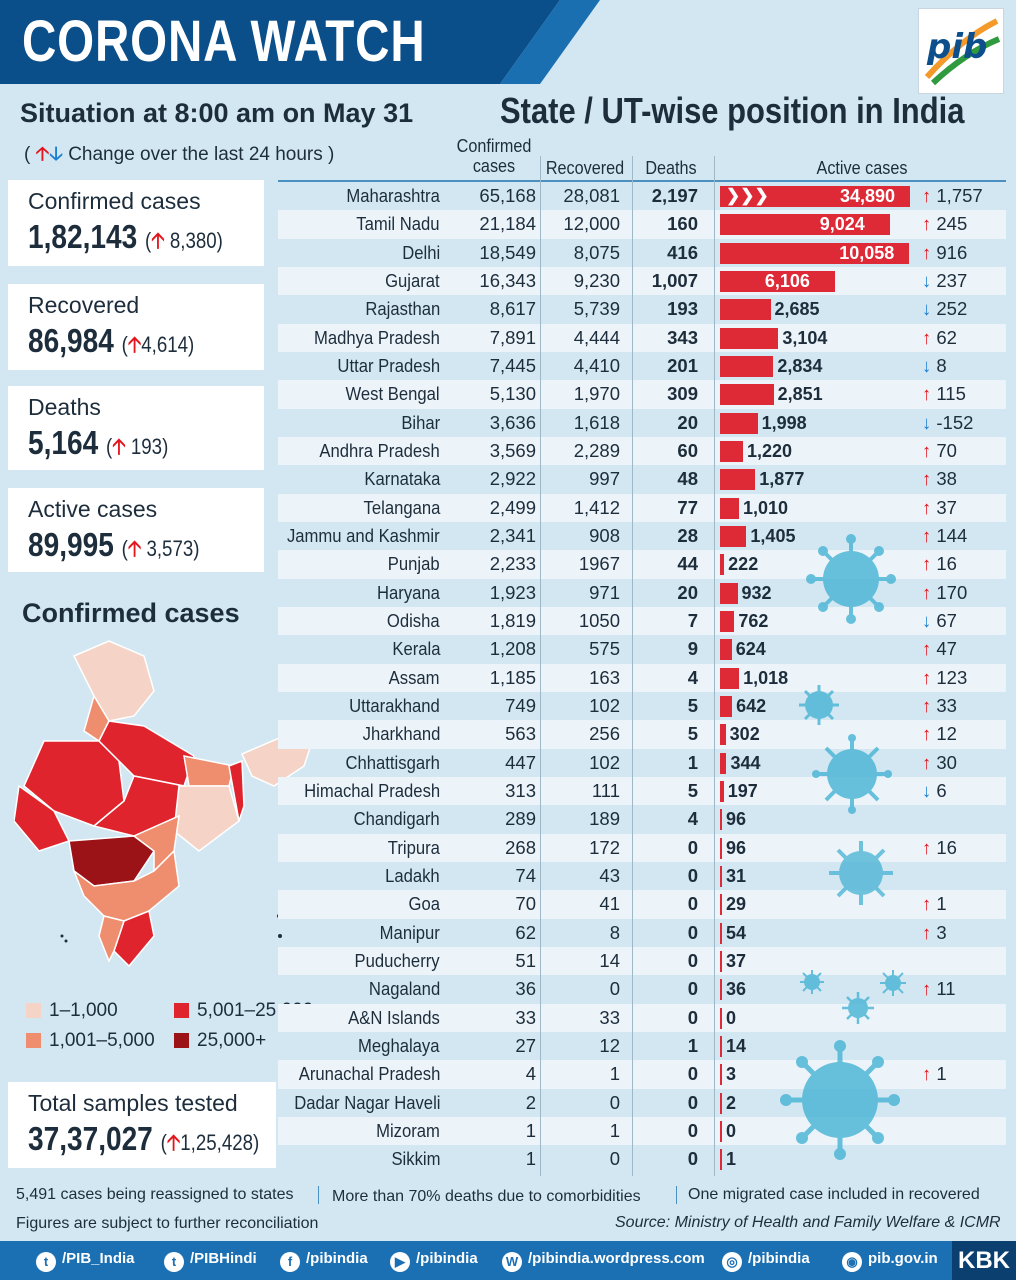  I want to click on active-value: 302, so click(744, 734).